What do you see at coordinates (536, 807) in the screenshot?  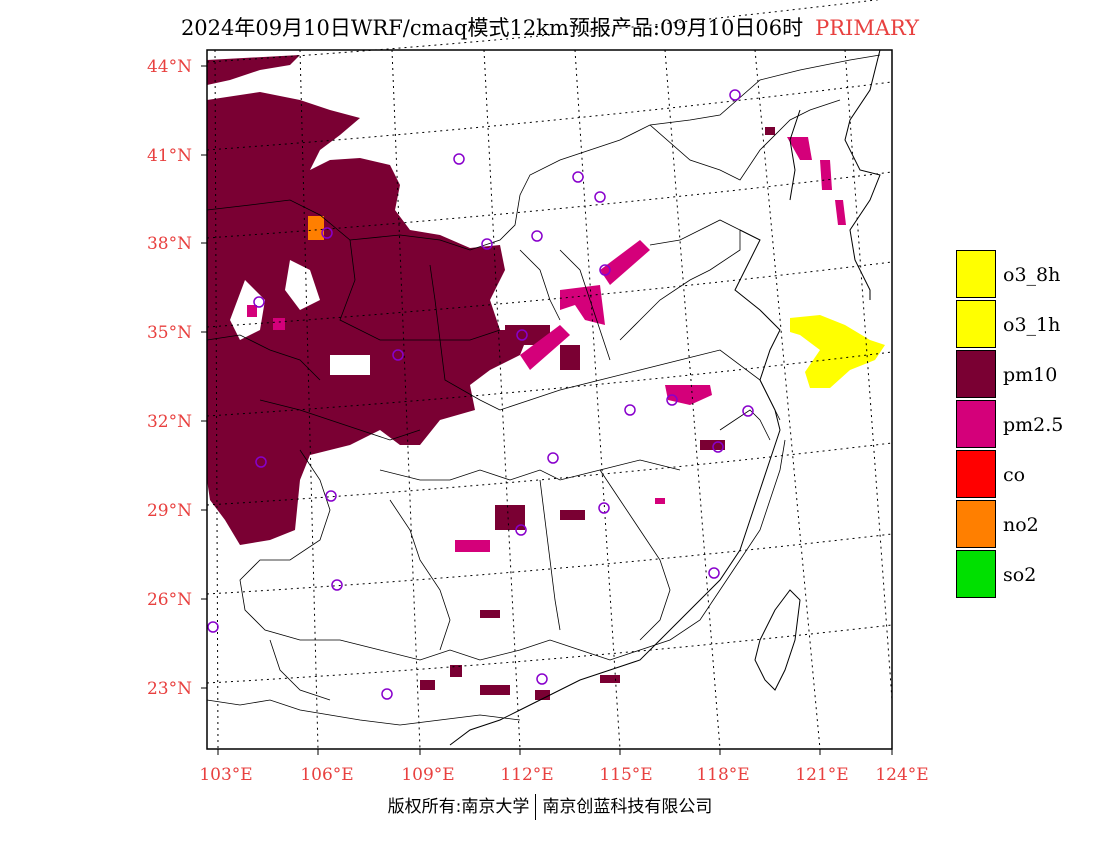 I see `footer-separator` at bounding box center [536, 807].